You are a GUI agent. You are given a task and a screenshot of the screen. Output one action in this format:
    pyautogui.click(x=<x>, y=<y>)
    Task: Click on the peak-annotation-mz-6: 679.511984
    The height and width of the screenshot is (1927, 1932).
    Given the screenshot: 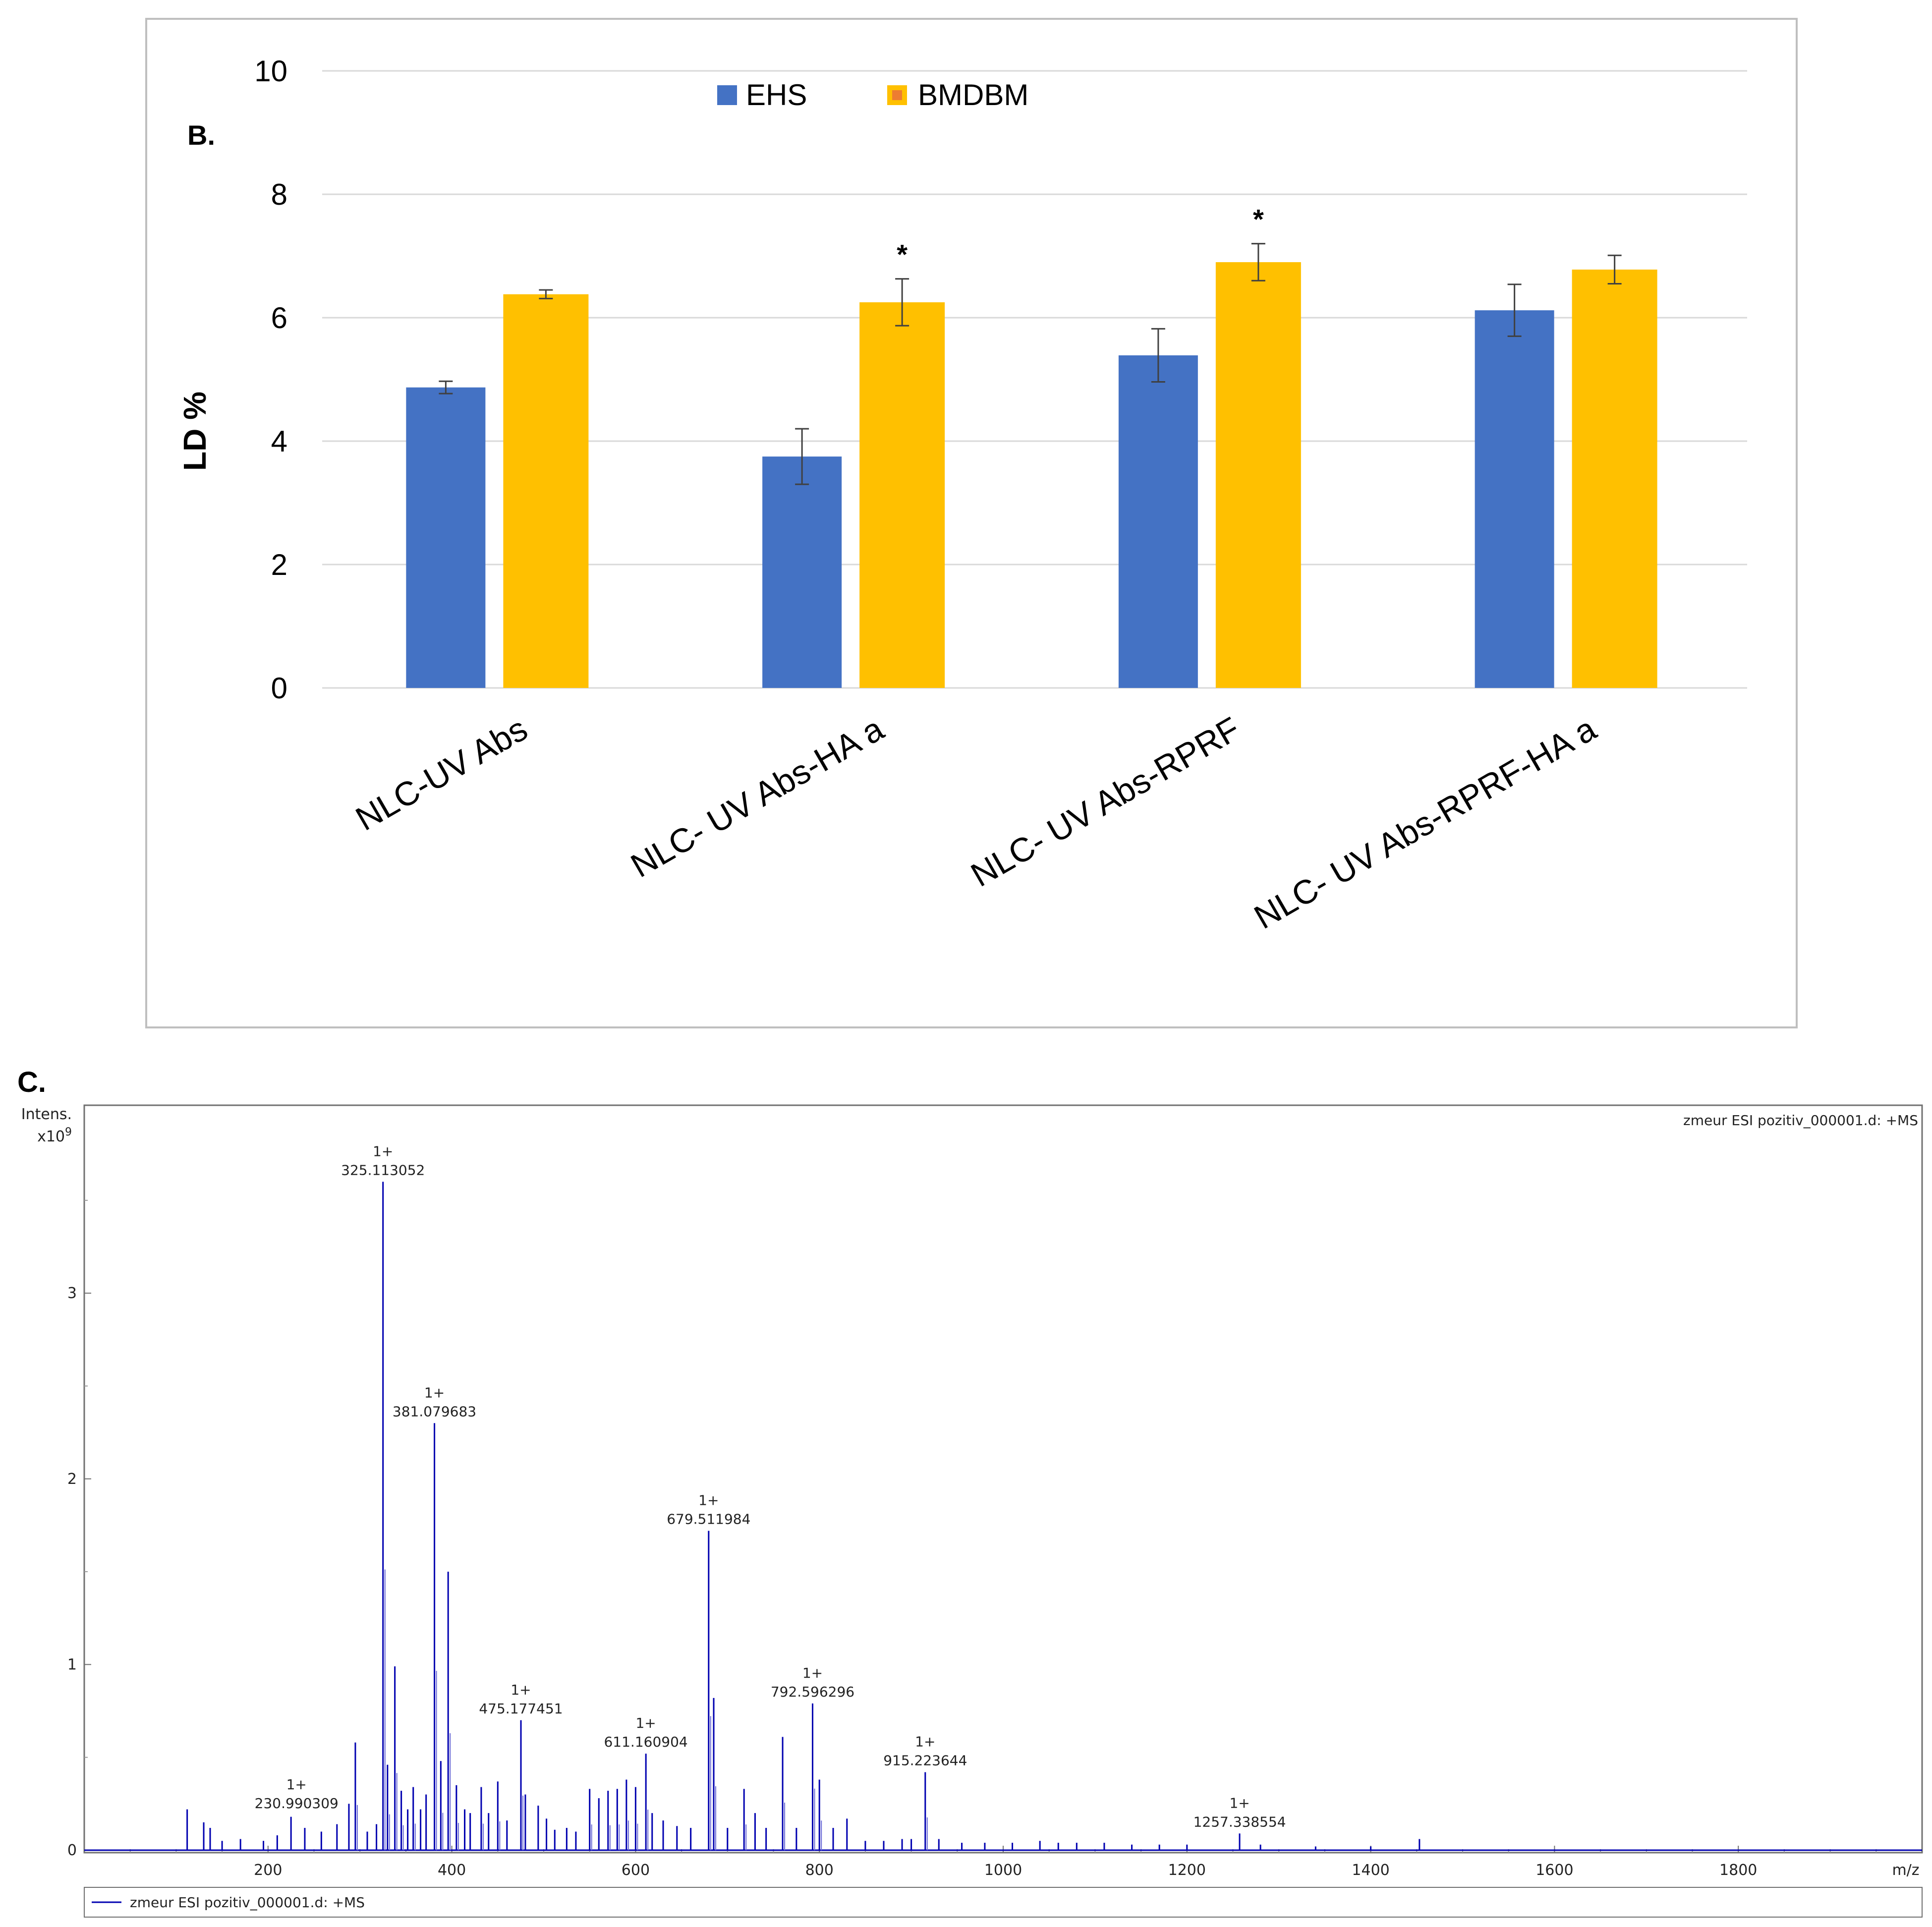 What is the action you would take?
    pyautogui.click(x=708, y=1519)
    